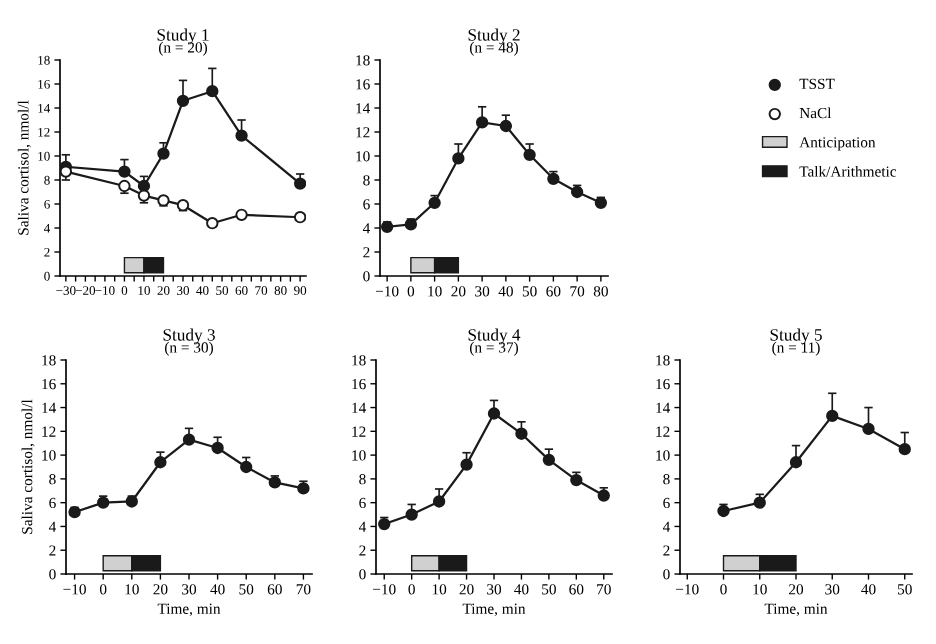 The height and width of the screenshot is (644, 936). What do you see at coordinates (183, 36) in the screenshot?
I see `chart-title: Study 1` at bounding box center [183, 36].